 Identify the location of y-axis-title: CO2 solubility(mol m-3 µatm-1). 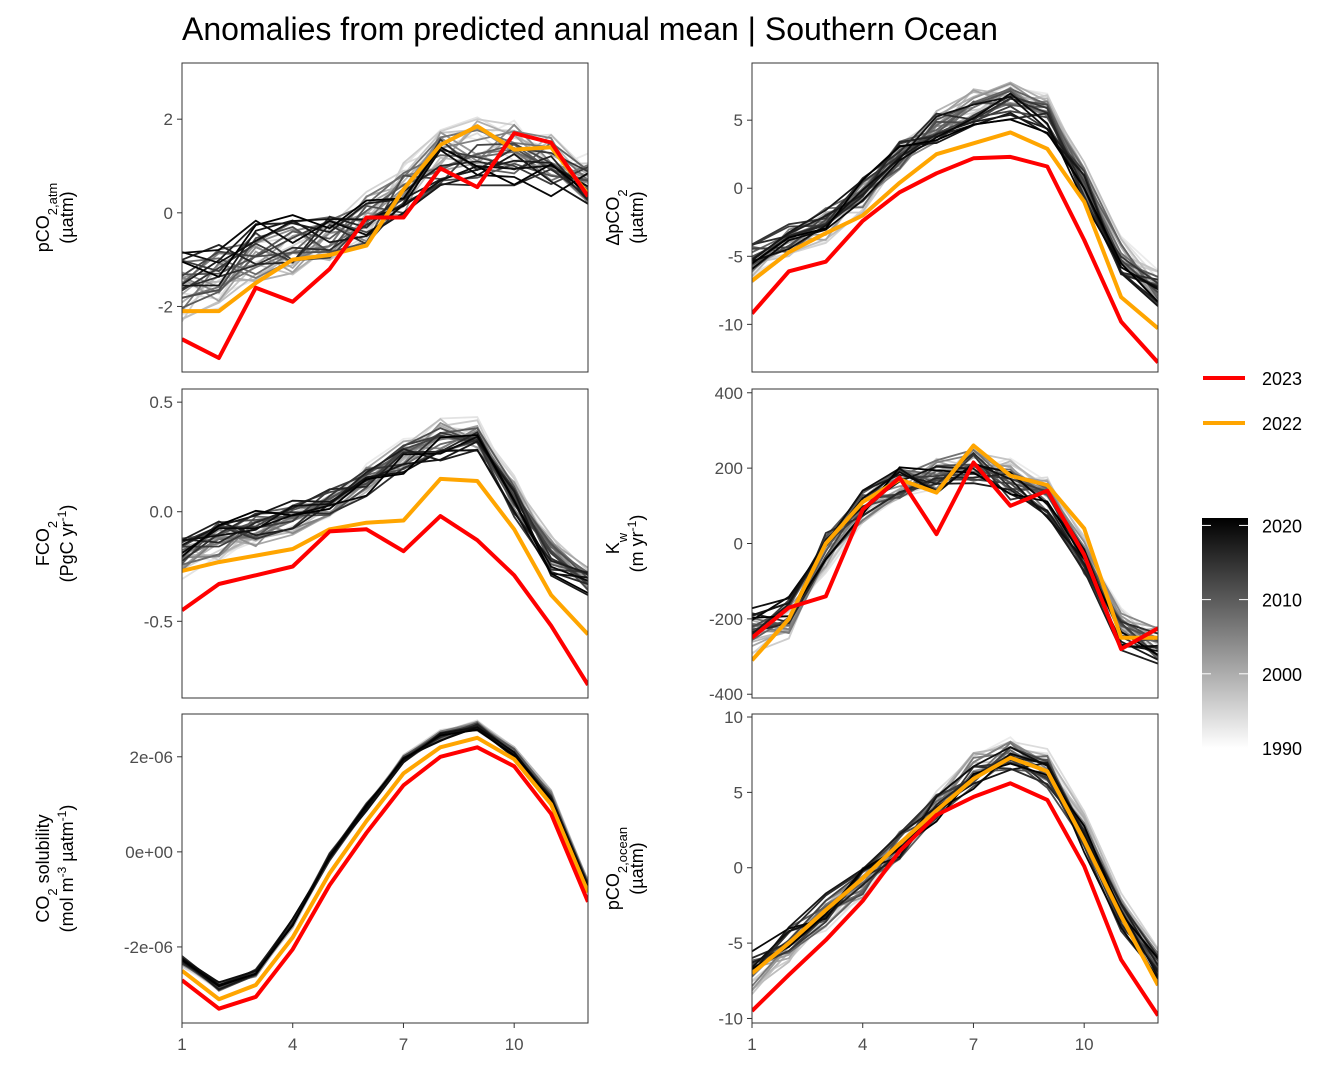
(55, 869).